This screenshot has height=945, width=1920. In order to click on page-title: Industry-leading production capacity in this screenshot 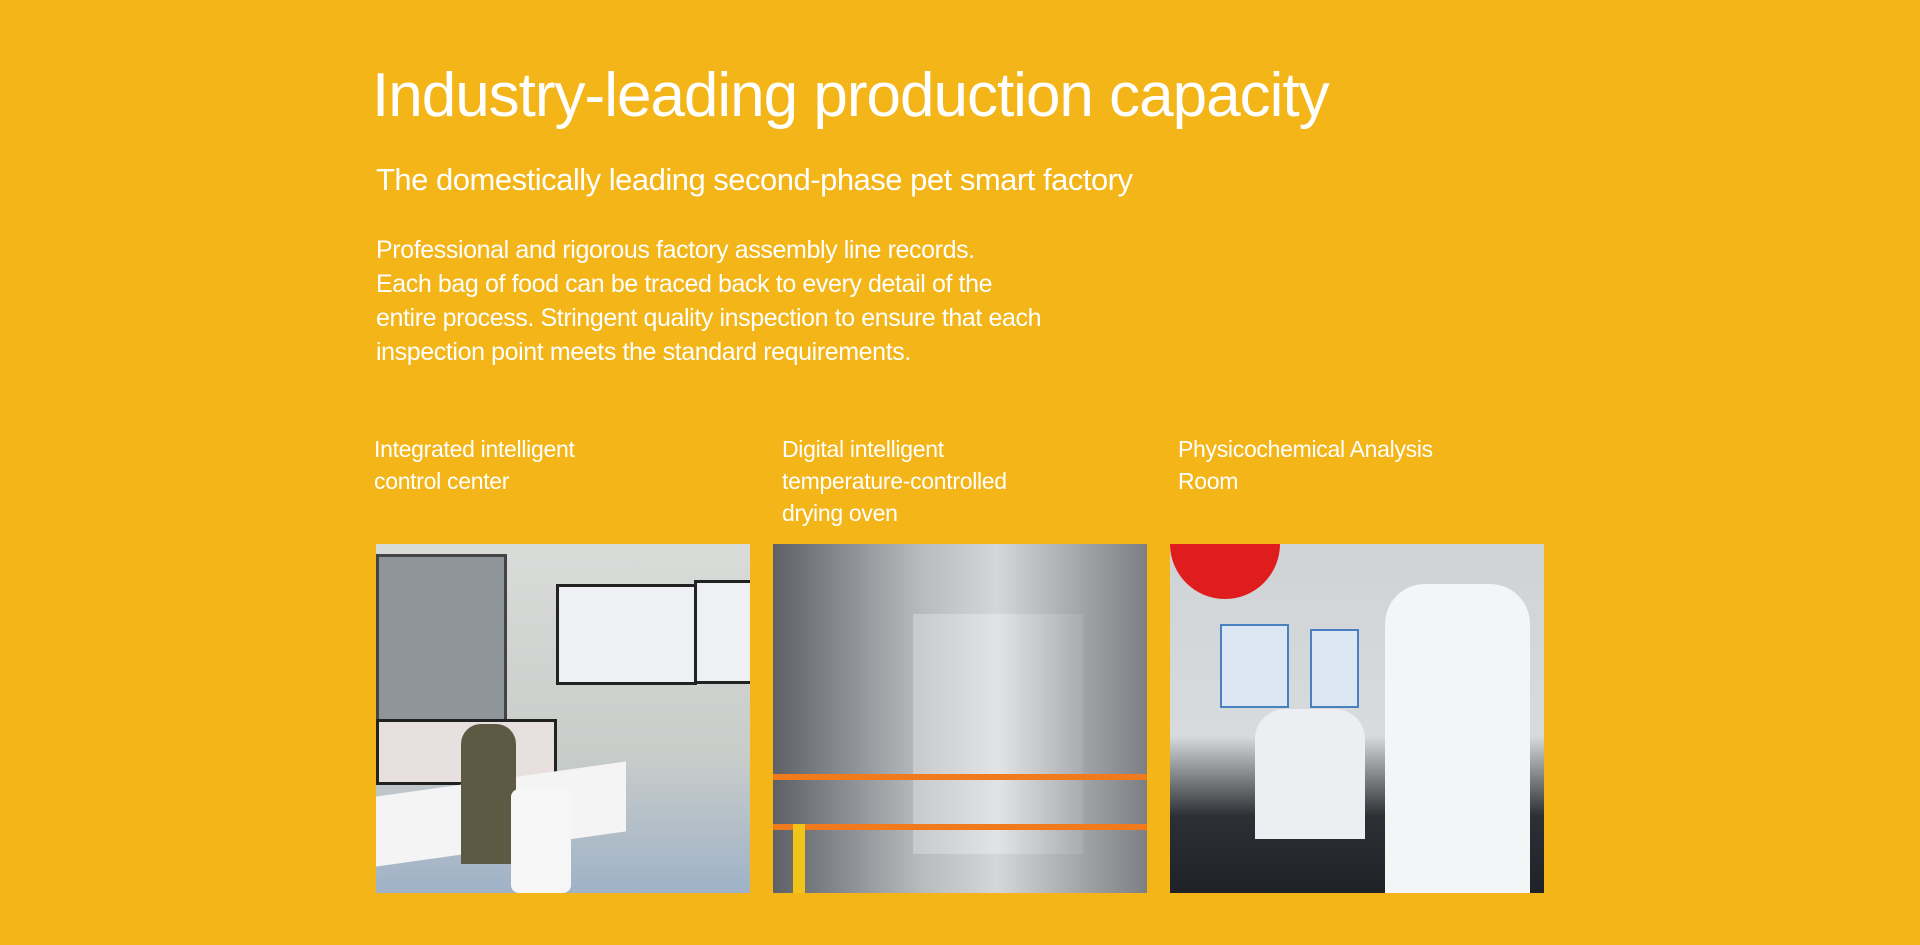, I will do `click(851, 95)`.